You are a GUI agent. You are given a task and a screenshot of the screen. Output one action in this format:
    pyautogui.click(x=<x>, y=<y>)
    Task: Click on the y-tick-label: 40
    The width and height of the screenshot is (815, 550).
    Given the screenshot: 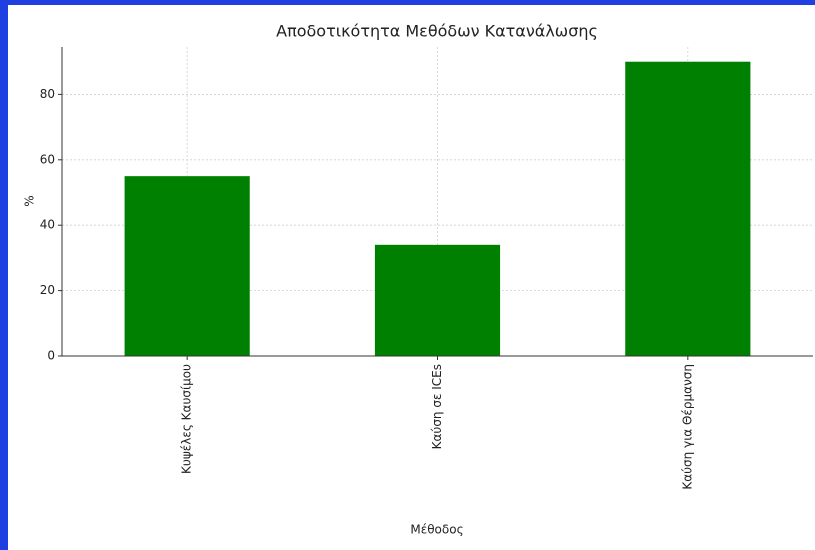 What is the action you would take?
    pyautogui.click(x=47, y=225)
    